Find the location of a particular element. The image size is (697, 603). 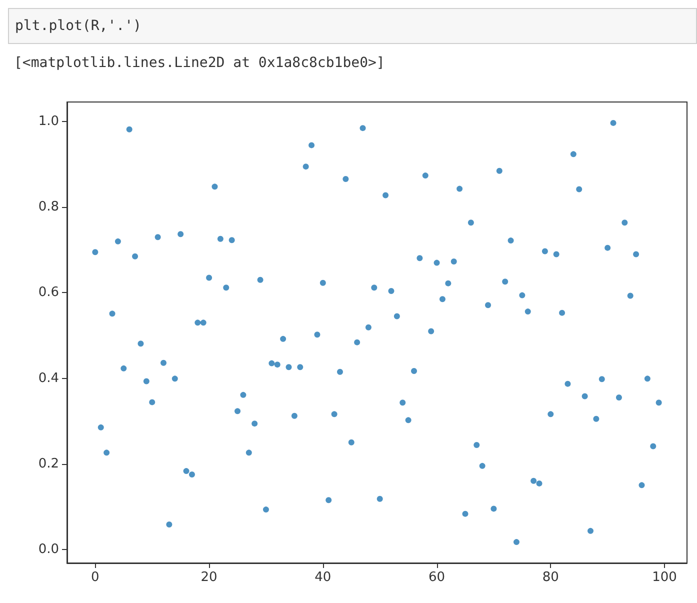

x-tick-label: 100 is located at coordinates (664, 577).